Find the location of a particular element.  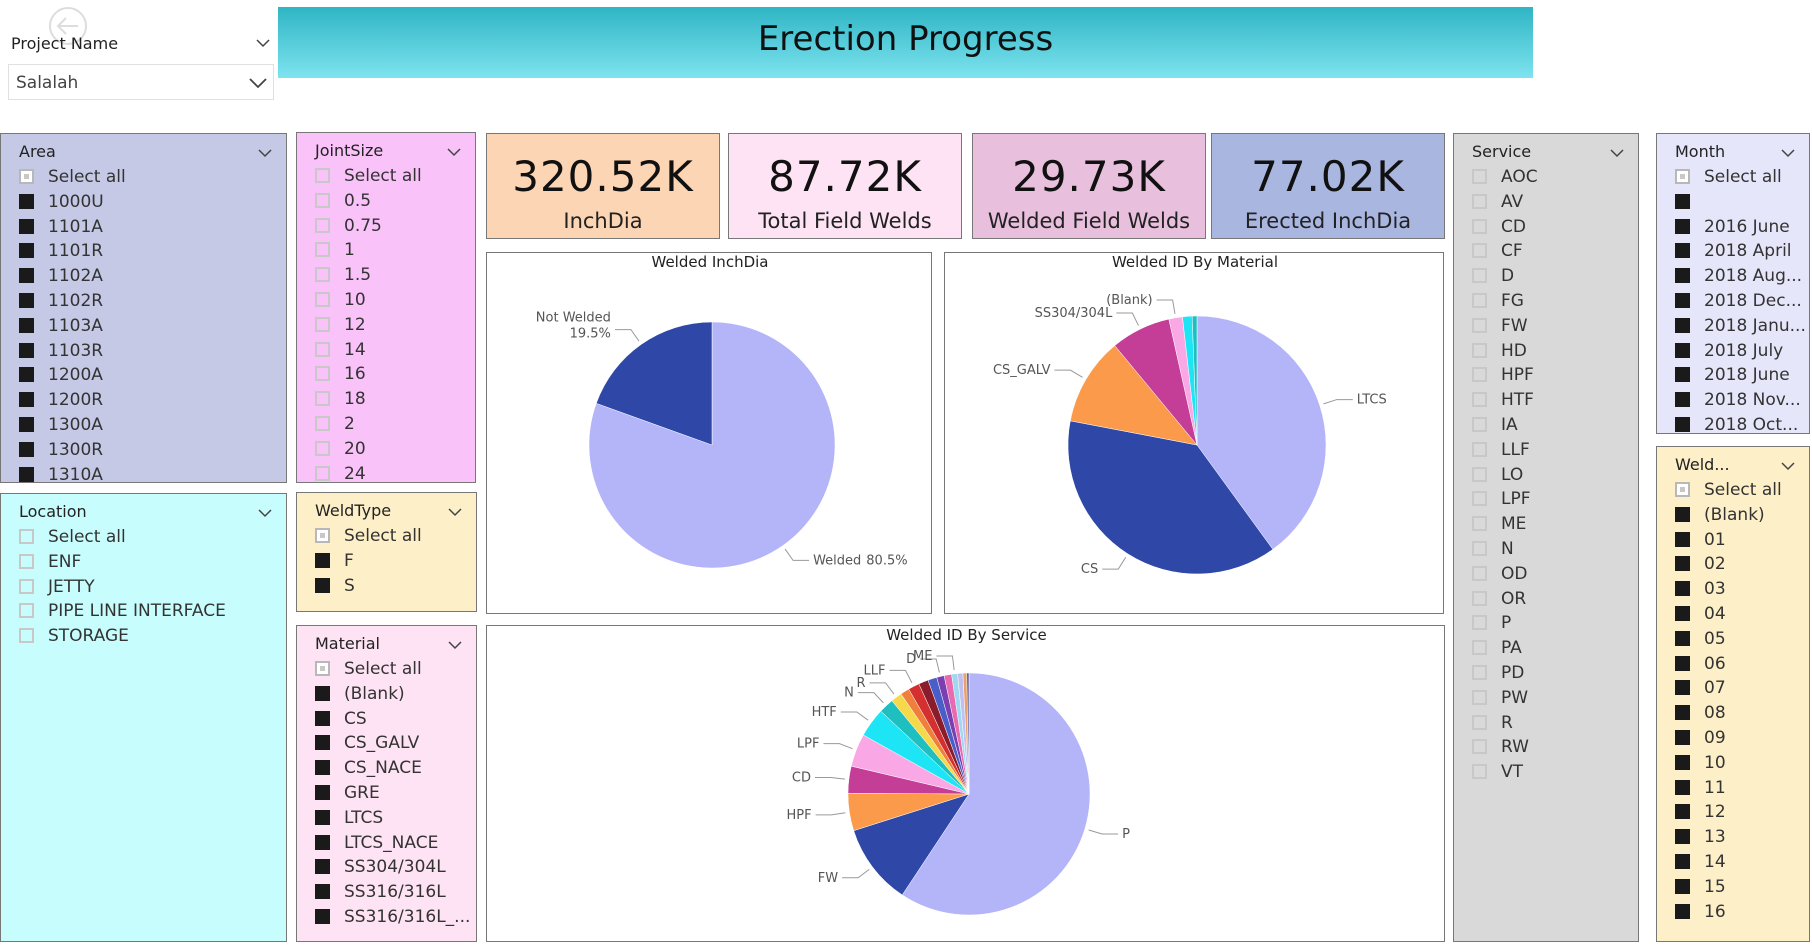

slicer-item: 1200R is located at coordinates (61, 400).